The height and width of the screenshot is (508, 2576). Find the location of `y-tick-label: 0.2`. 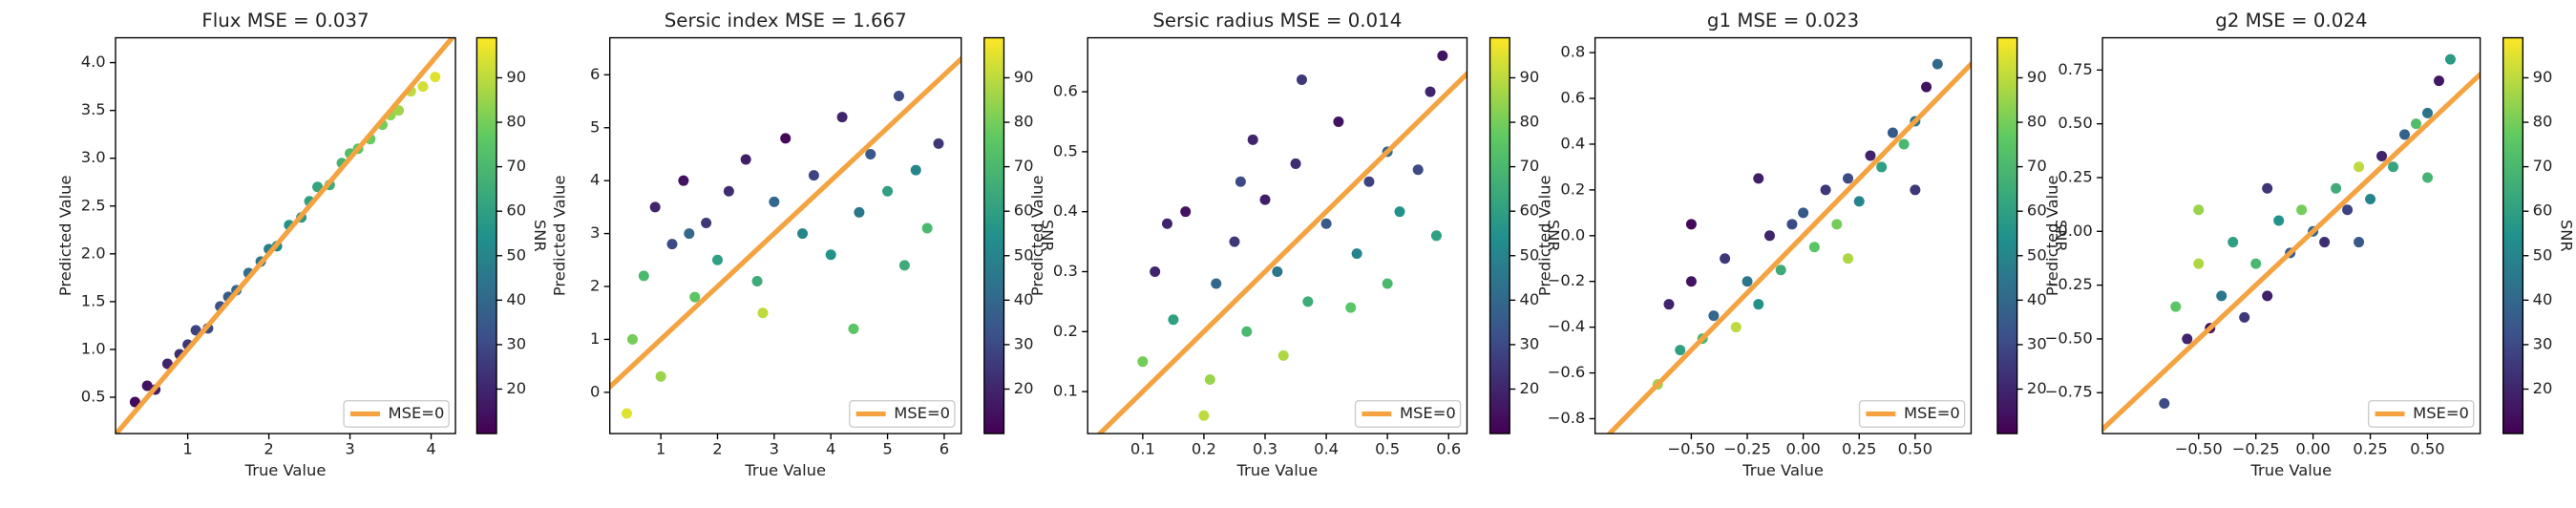

y-tick-label: 0.2 is located at coordinates (1572, 189).